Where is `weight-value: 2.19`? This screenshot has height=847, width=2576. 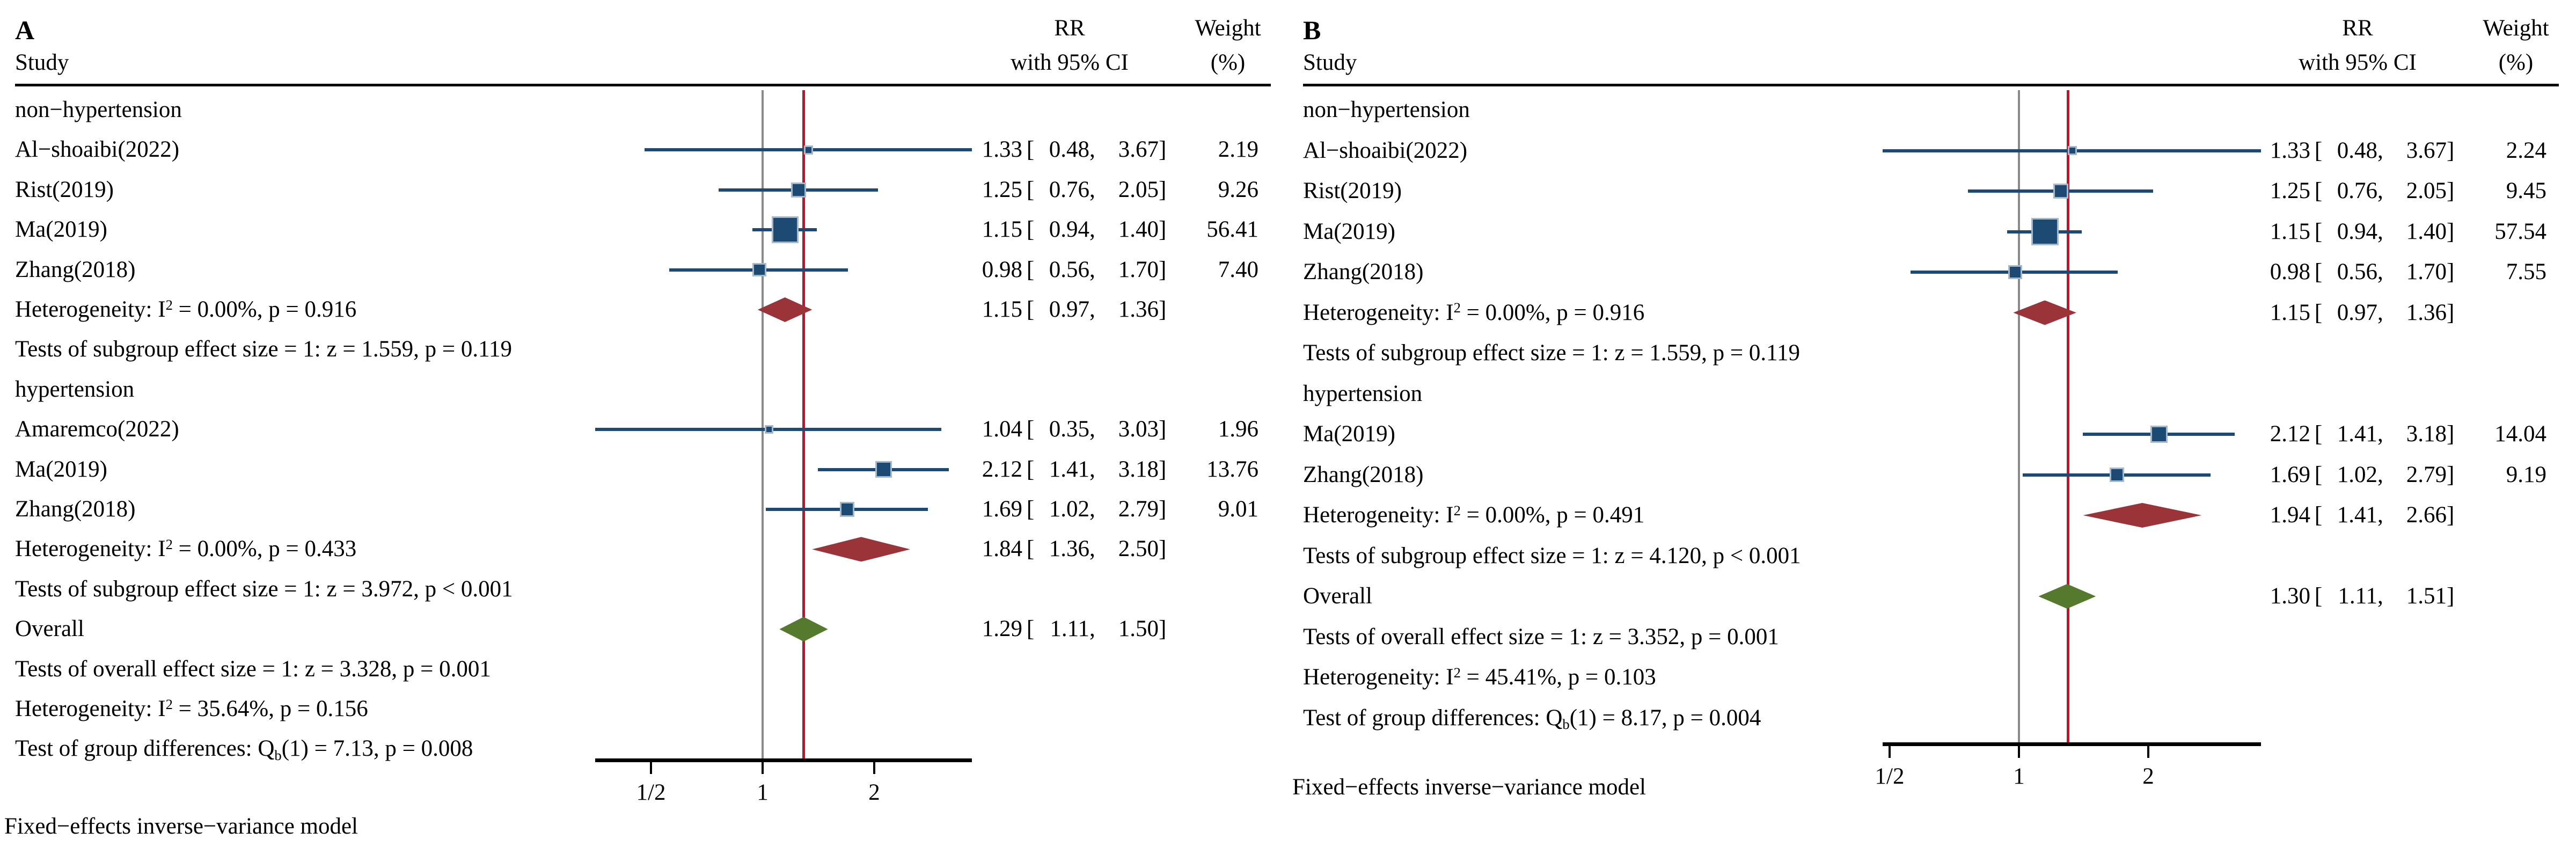 weight-value: 2.19 is located at coordinates (1238, 150).